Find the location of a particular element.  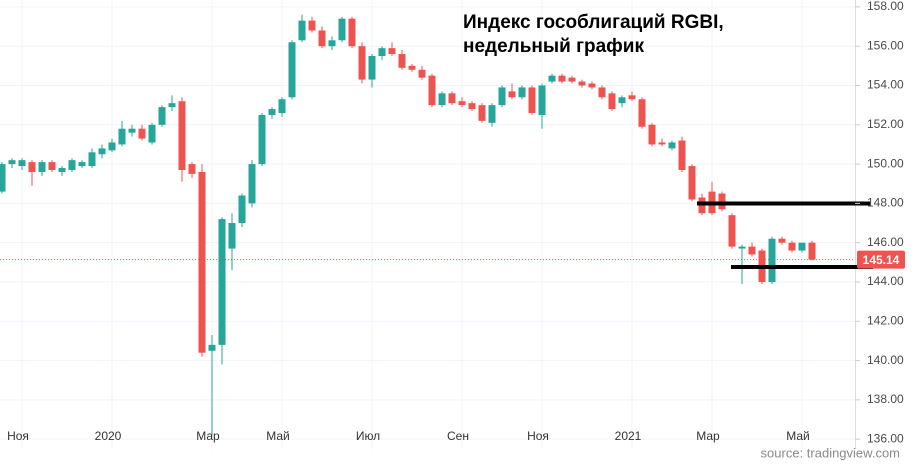

y-tick-label: 158.00 is located at coordinates (885, 6).